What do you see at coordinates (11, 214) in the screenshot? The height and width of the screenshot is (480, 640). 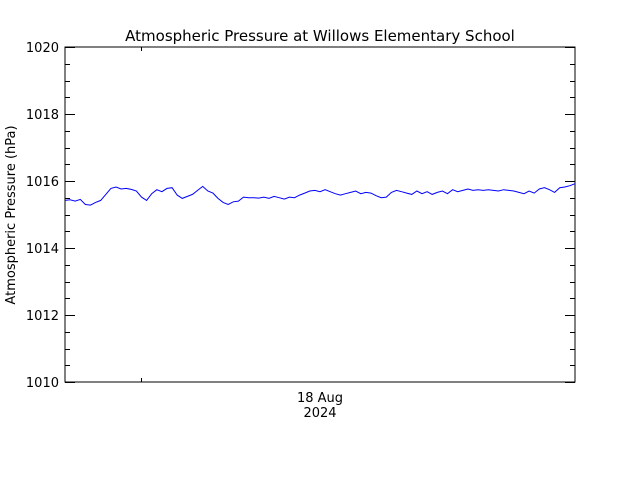 I see `y-axis-label: Atmospheric Pressure (hPa)` at bounding box center [11, 214].